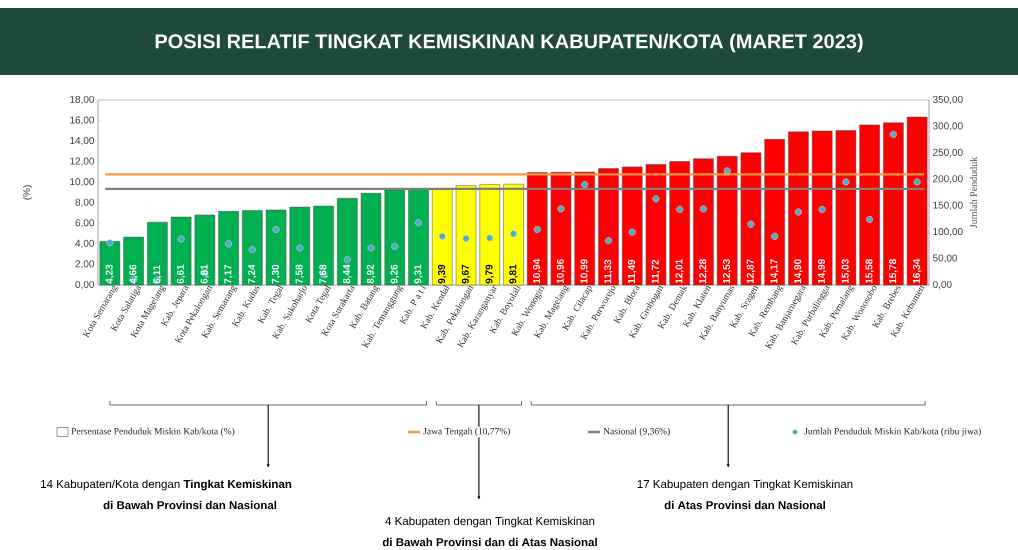 This screenshot has height=550, width=1018. Describe the element at coordinates (82, 100) in the screenshot. I see `y-tick-label: 18,00` at that location.